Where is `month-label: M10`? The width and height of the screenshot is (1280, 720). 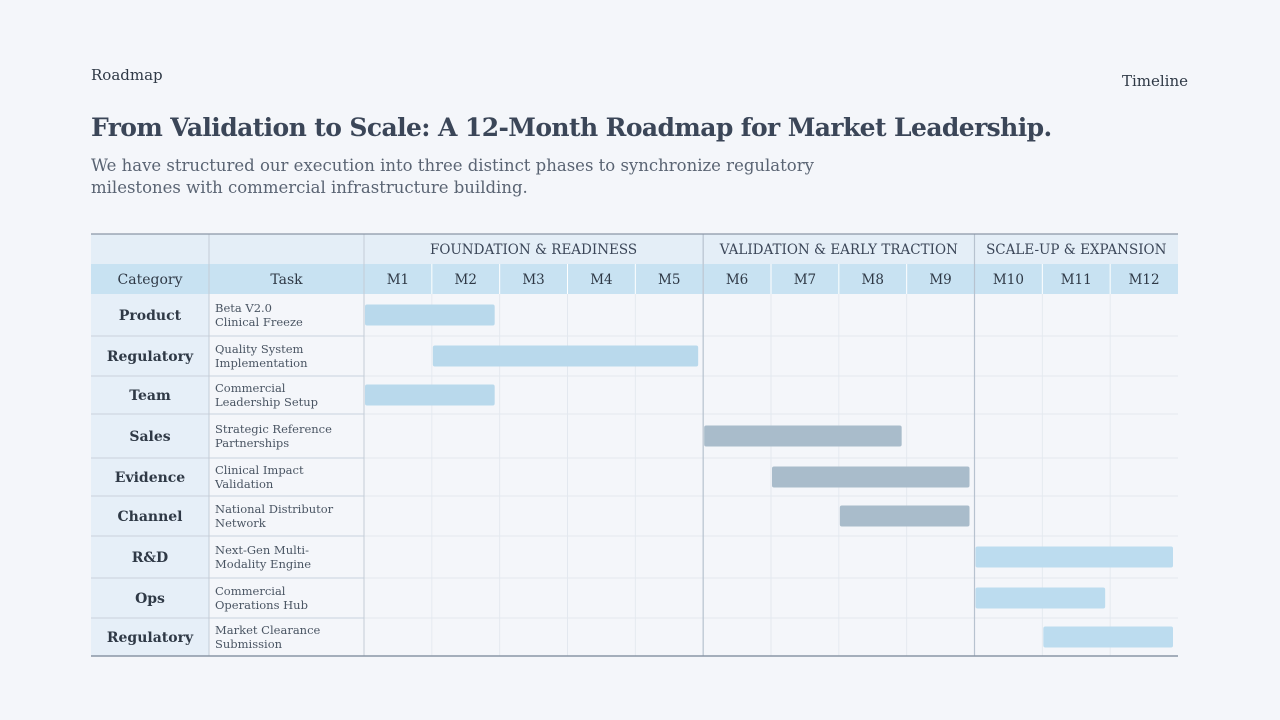
month-label: M10 is located at coordinates (1008, 280).